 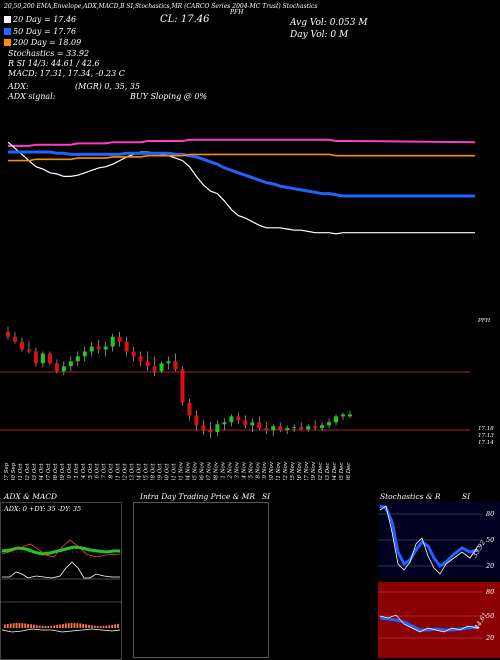 What do you see at coordinates (140, 471) in the screenshot?
I see `x-tick-label: 24 Oct` at bounding box center [140, 471].